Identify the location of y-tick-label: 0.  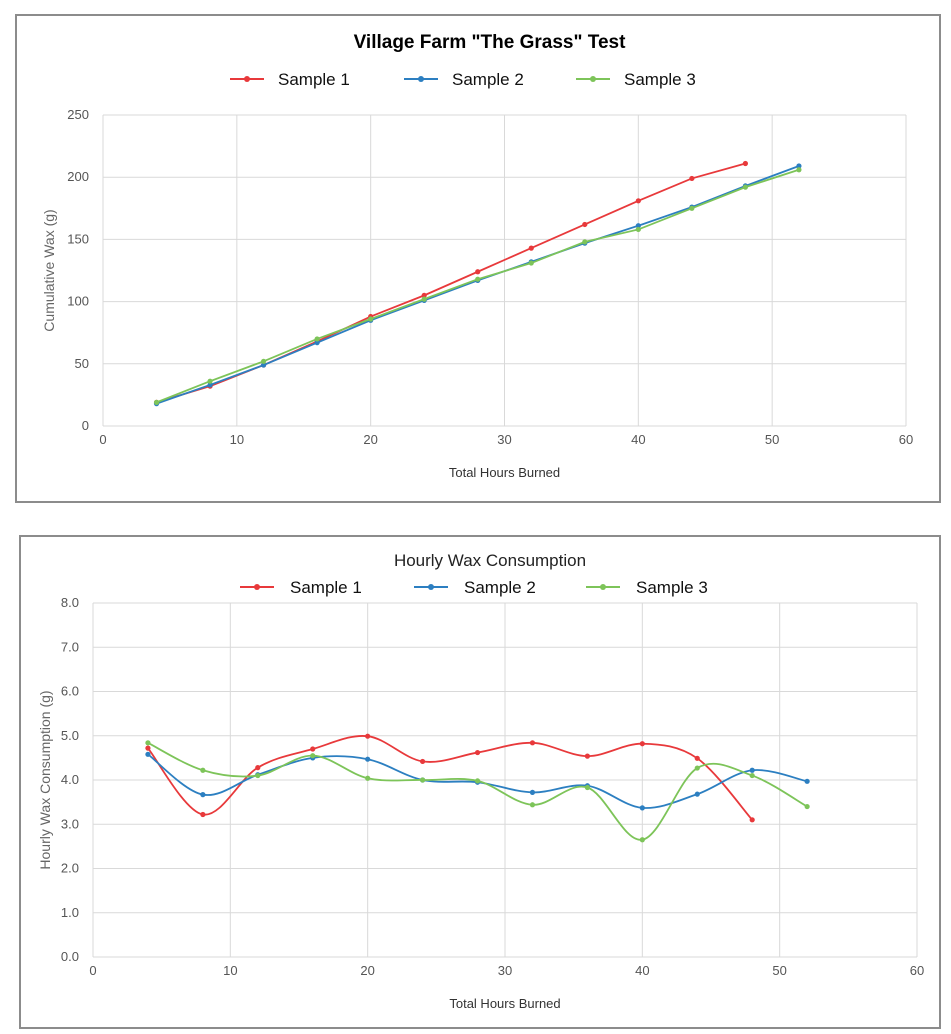
(85, 425).